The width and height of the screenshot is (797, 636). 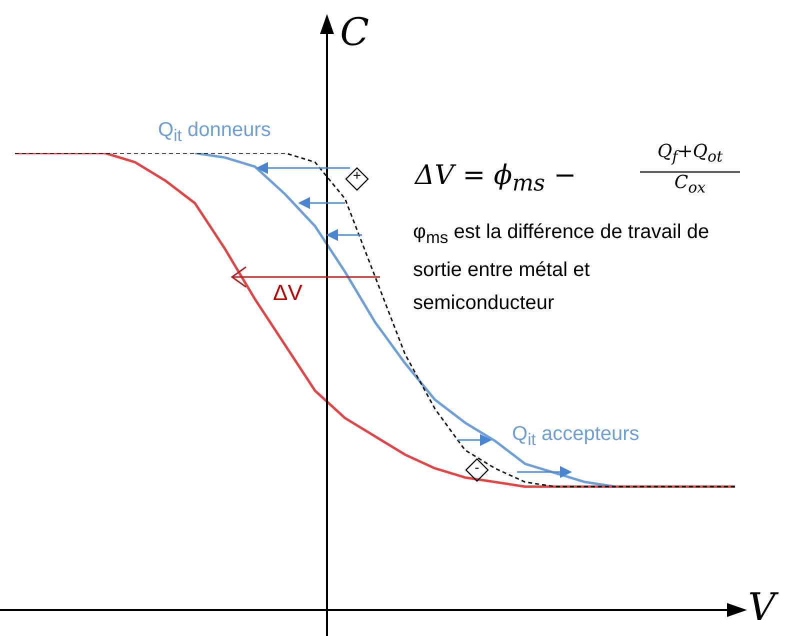 What do you see at coordinates (561, 268) in the screenshot?
I see `annotation: φ$_{ms}$ est la différence de travail de sortie entre métal et semiconducteur` at bounding box center [561, 268].